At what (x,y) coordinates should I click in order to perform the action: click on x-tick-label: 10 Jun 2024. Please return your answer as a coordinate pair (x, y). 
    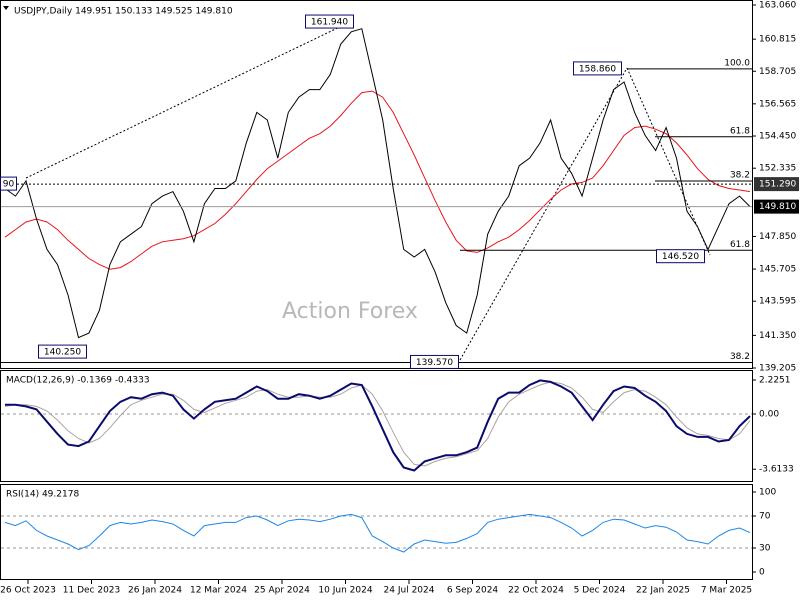
    Looking at the image, I should click on (345, 591).